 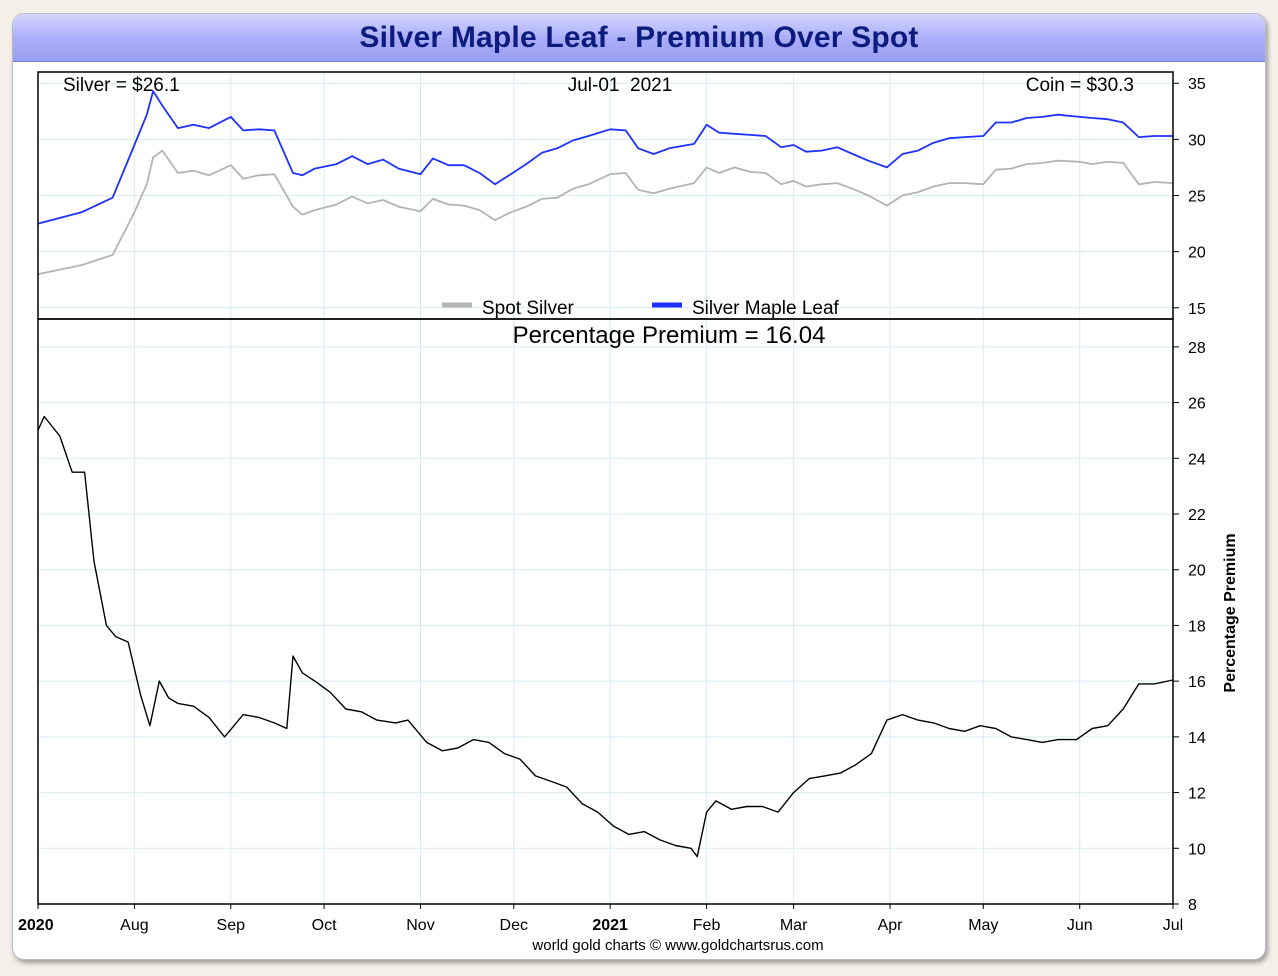 I want to click on top-y-tick-label: 35, so click(x=1197, y=84).